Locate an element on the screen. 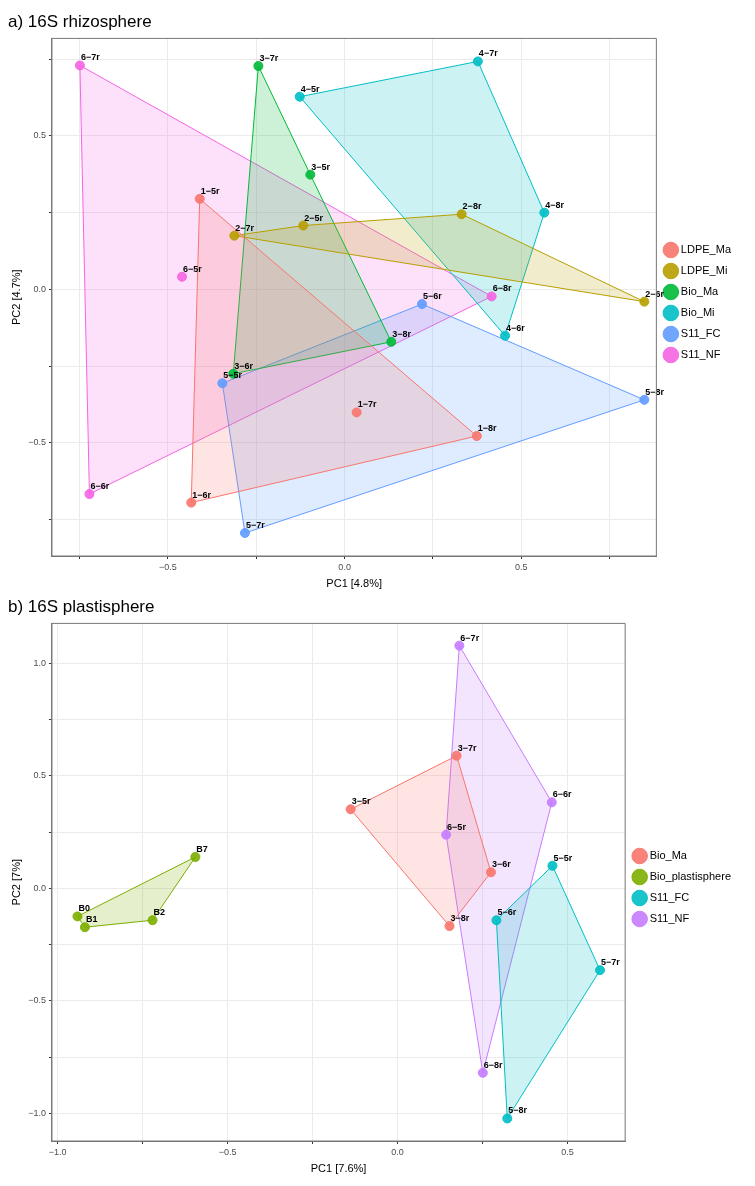 The width and height of the screenshot is (755, 1186). y-axis-title: PC2 [4.7%] is located at coordinates (15, 297).